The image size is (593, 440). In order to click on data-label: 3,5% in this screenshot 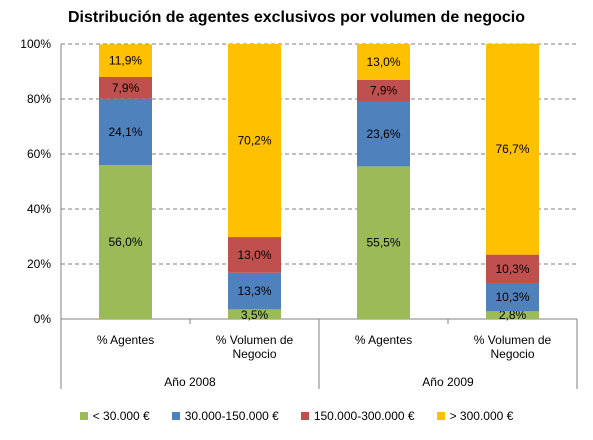, I will do `click(255, 315)`.